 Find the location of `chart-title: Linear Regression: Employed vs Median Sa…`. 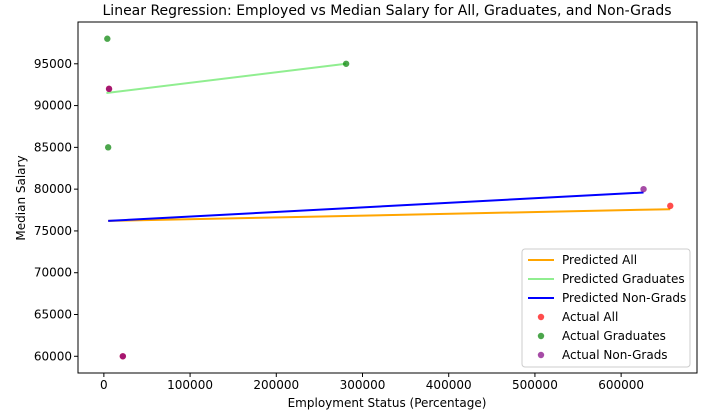

chart-title: Linear Regression: Employed vs Median Sa… is located at coordinates (387, 11).